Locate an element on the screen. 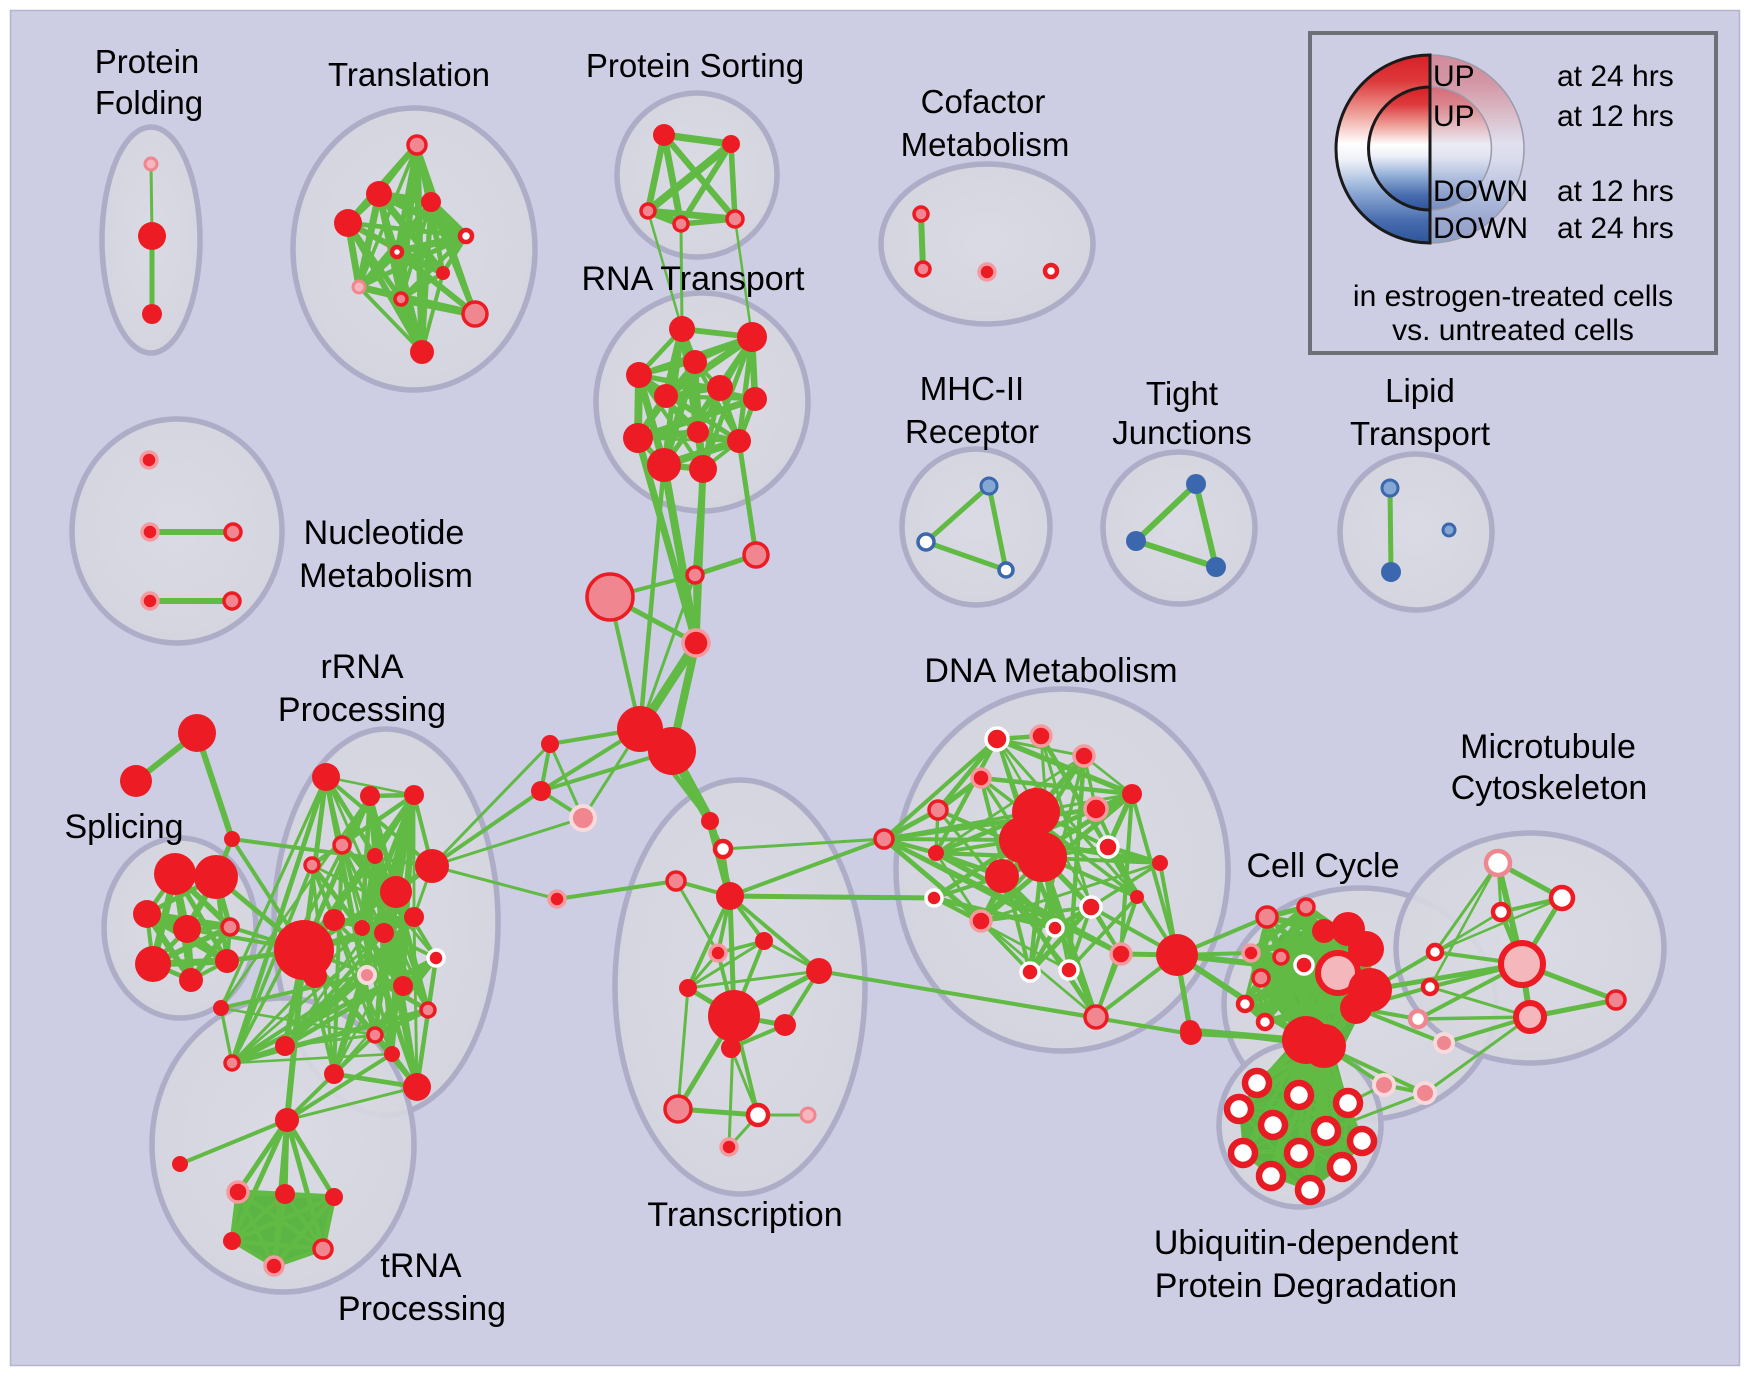 The width and height of the screenshot is (1750, 1381). svg-text: Microtubule is located at coordinates (1548, 747).